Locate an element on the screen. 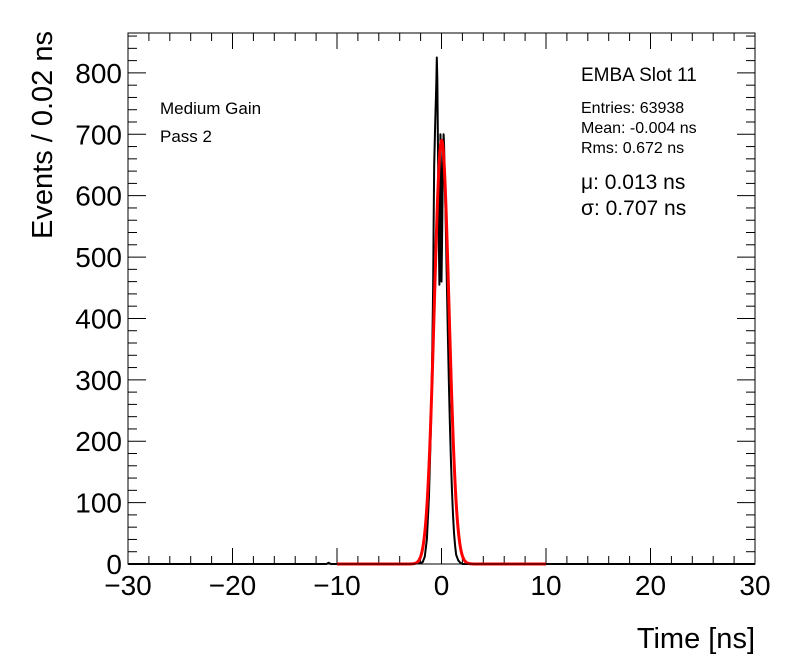 The width and height of the screenshot is (796, 672). stat-mean: Mean: -0.004 ns is located at coordinates (639, 128).